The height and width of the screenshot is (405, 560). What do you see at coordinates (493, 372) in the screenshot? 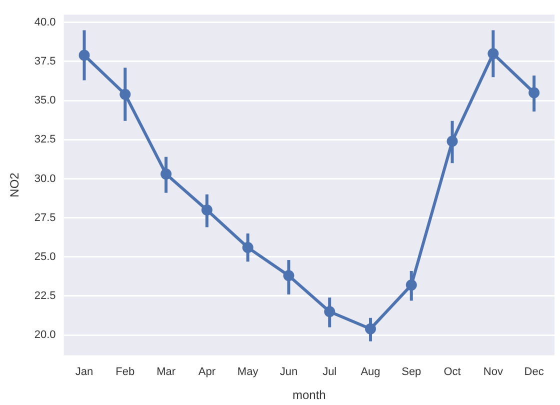
I see `x-tick-label: Nov` at bounding box center [493, 372].